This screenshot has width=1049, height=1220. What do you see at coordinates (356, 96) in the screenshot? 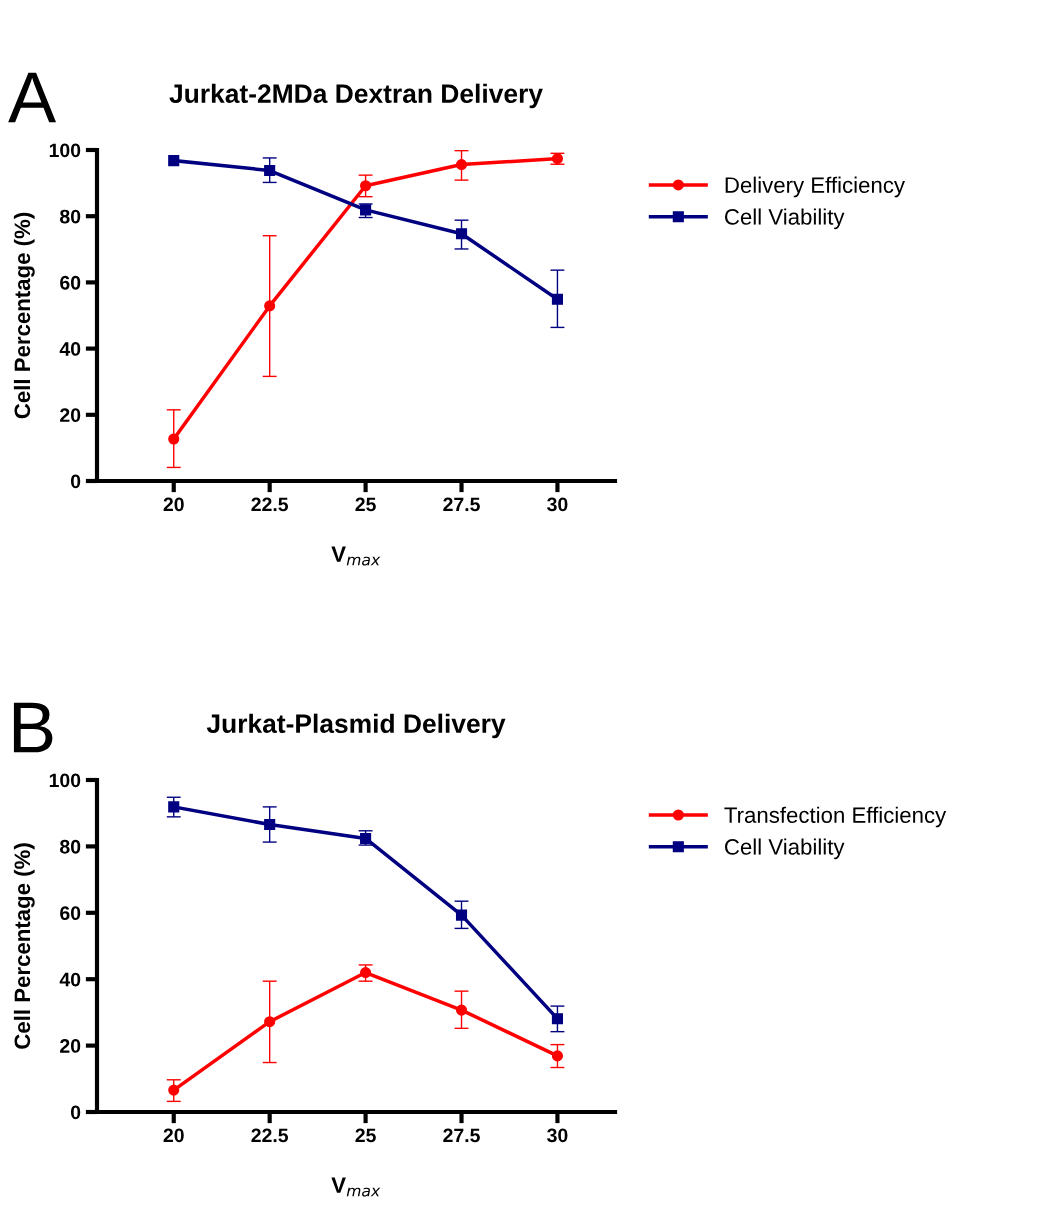
I see `chart-title: Jurkat-2MDa Dextran Delivery` at bounding box center [356, 96].